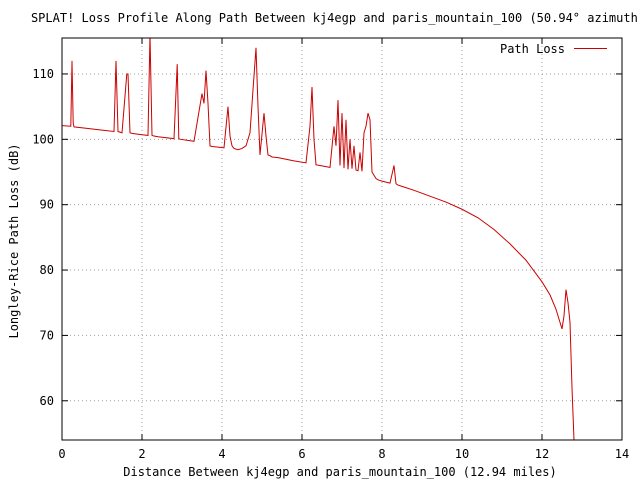 The height and width of the screenshot is (480, 640). Describe the element at coordinates (542, 454) in the screenshot. I see `x-tick-label: 12` at that location.